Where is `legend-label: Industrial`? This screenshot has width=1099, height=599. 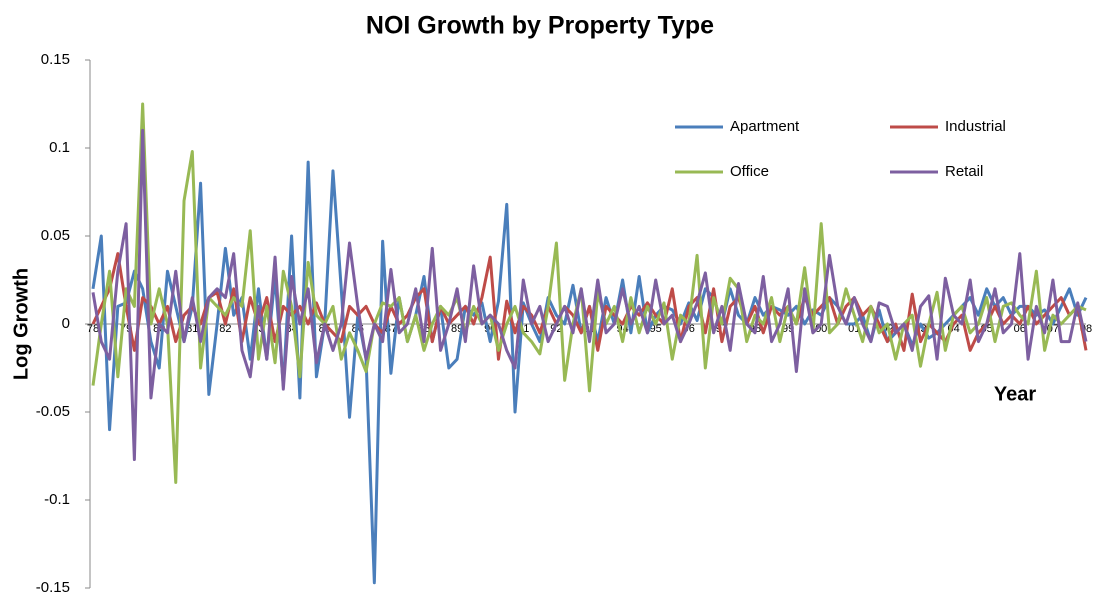 legend-label: Industrial is located at coordinates (975, 126).